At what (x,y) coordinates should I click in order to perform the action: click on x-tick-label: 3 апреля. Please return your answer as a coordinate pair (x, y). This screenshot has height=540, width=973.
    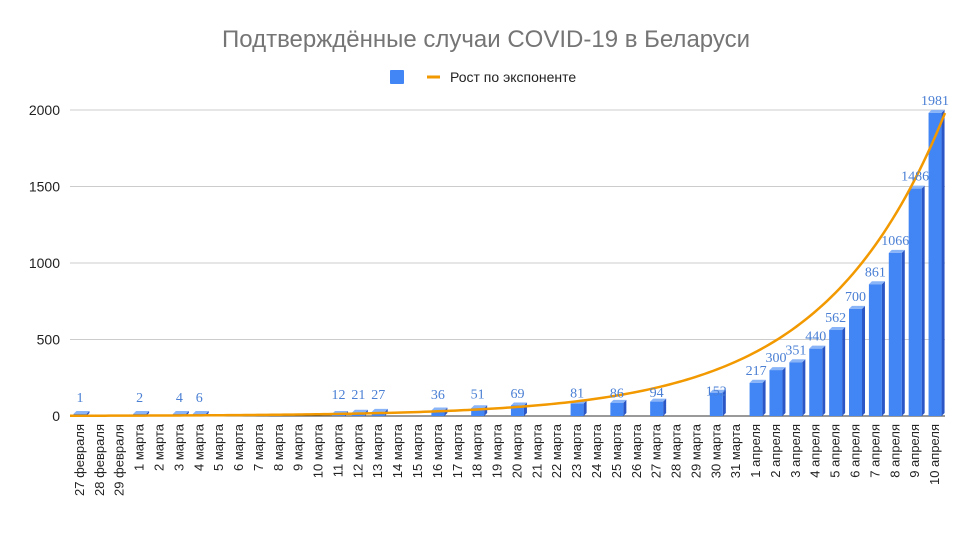
    Looking at the image, I should click on (795, 451).